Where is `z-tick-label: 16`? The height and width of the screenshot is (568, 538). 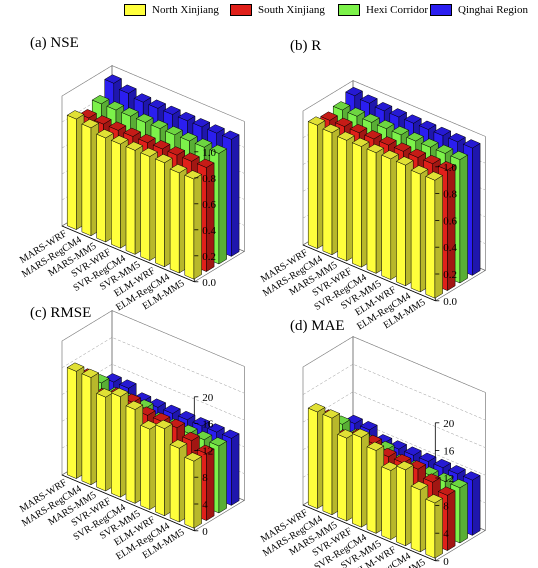
z-tick-label: 16 is located at coordinates (449, 451).